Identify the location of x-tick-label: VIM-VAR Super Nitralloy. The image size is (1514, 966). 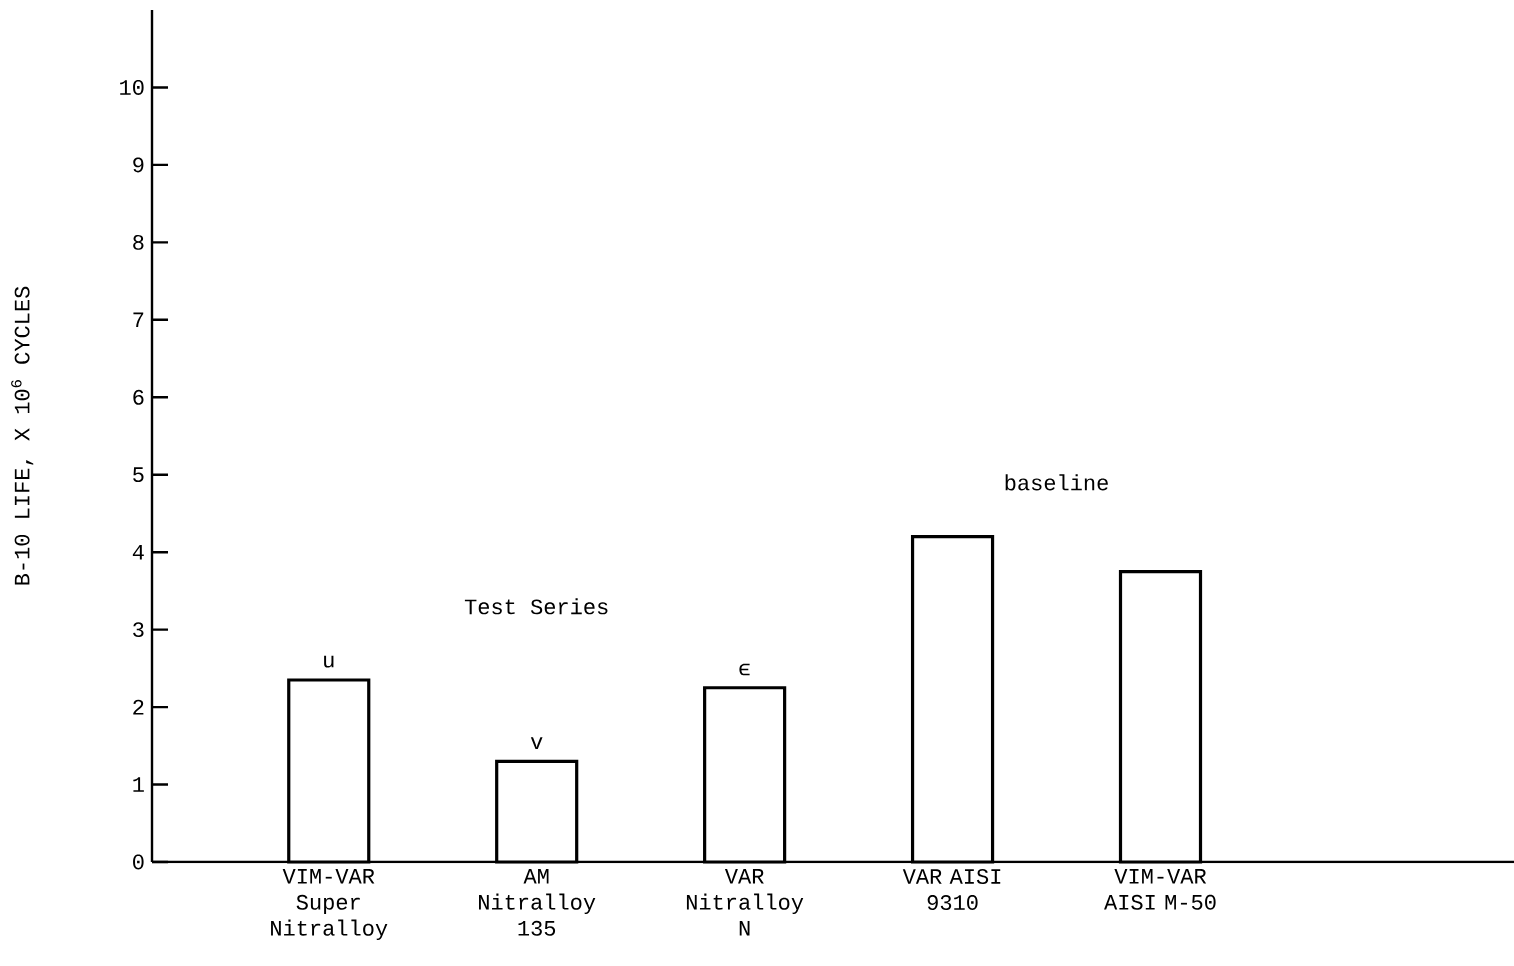
(329, 905).